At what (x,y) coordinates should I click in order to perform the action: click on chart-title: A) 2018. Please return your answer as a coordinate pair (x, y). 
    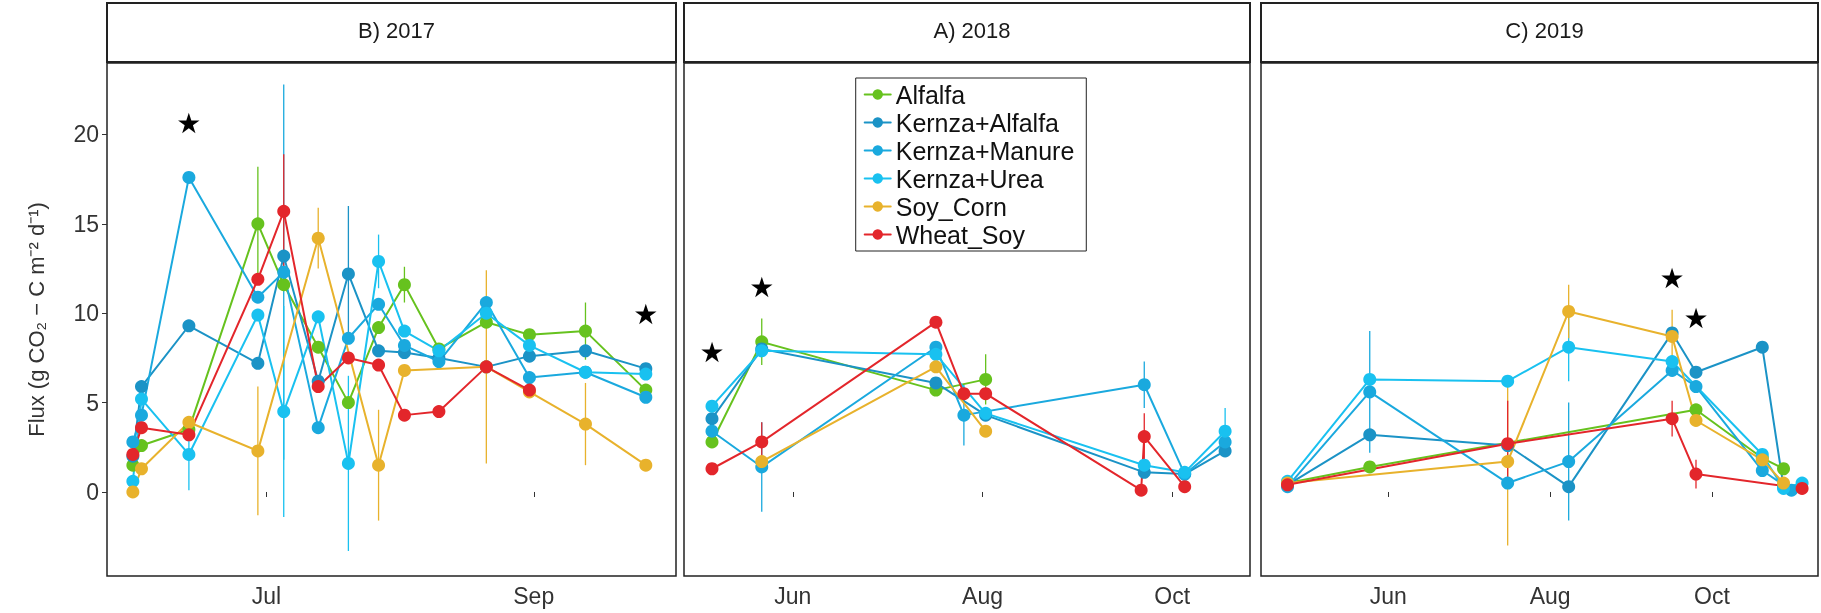
    Looking at the image, I should click on (972, 30).